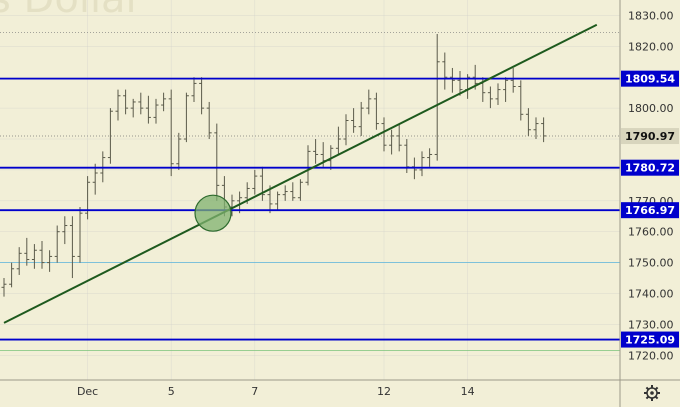 The height and width of the screenshot is (407, 680). I want to click on y-tick-label-1800: 1800.00, so click(651, 108).